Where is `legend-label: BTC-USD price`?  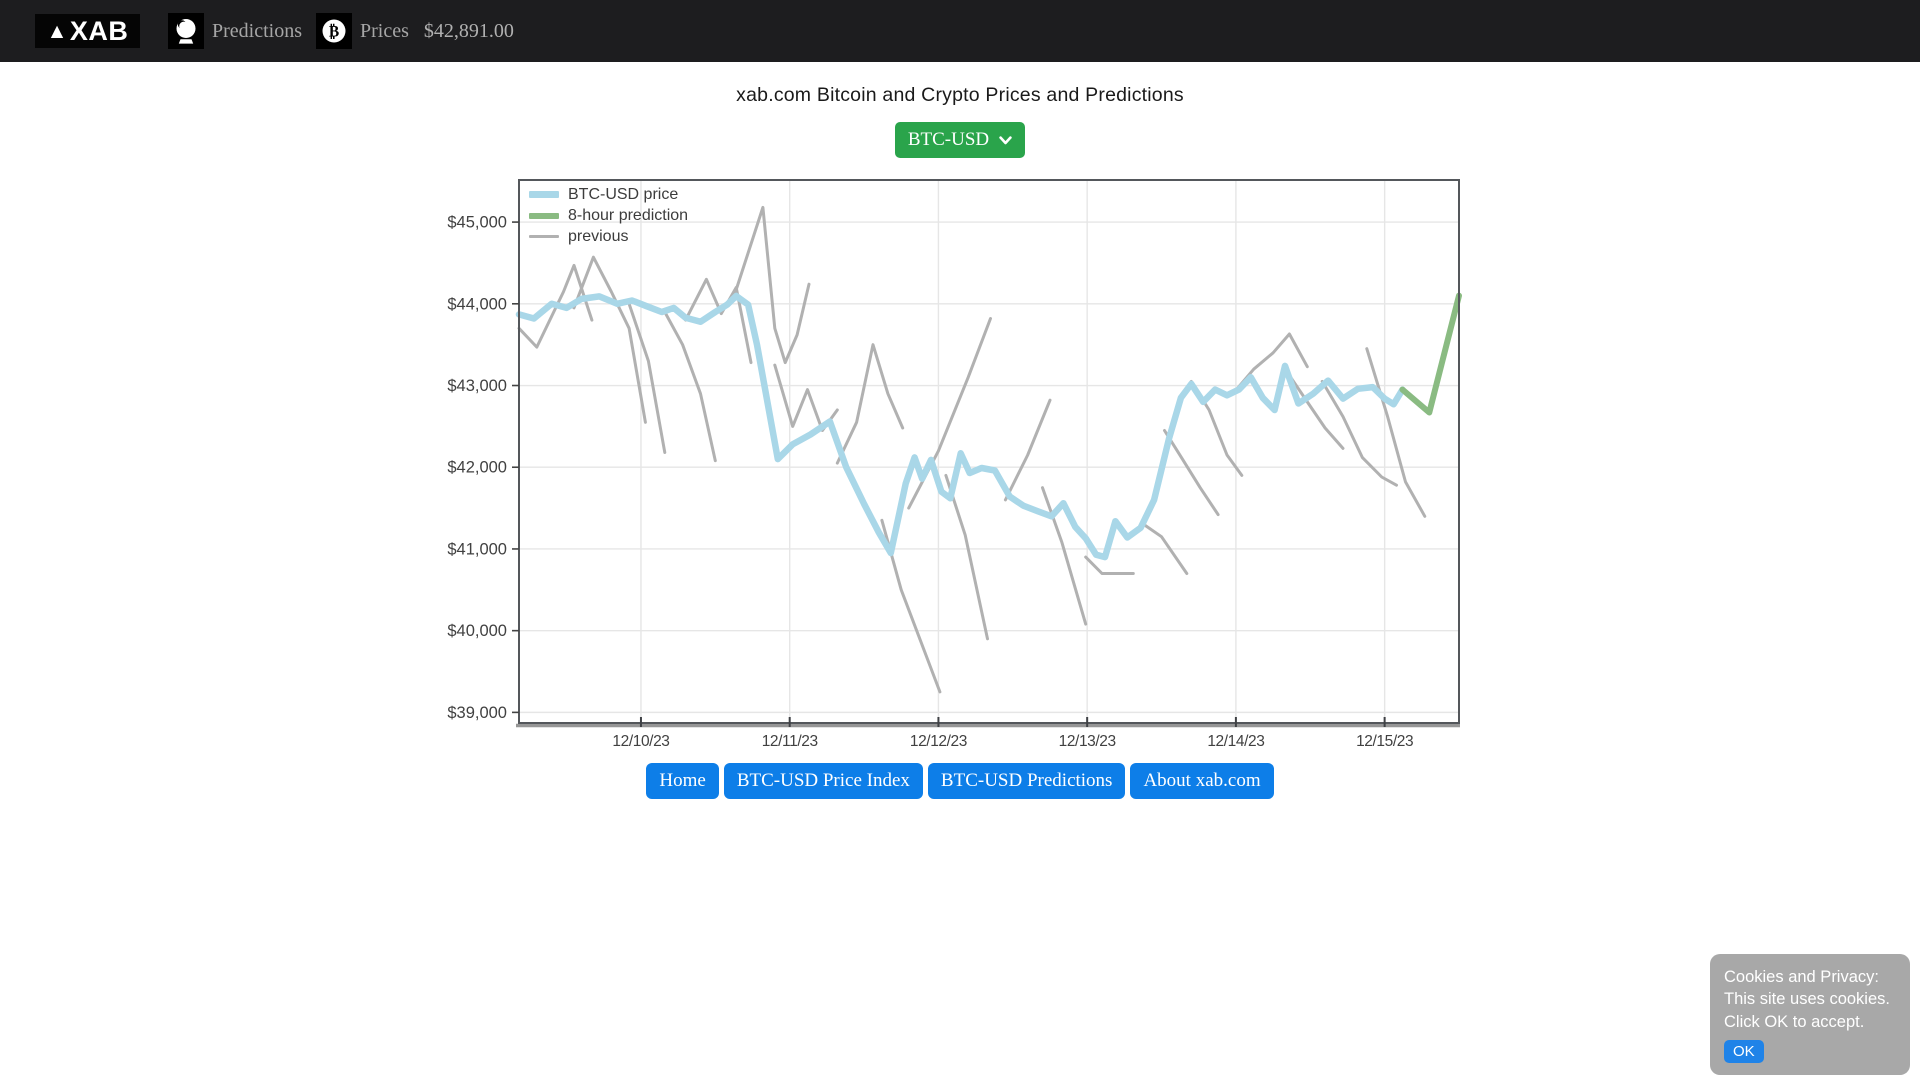 legend-label: BTC-USD price is located at coordinates (623, 194).